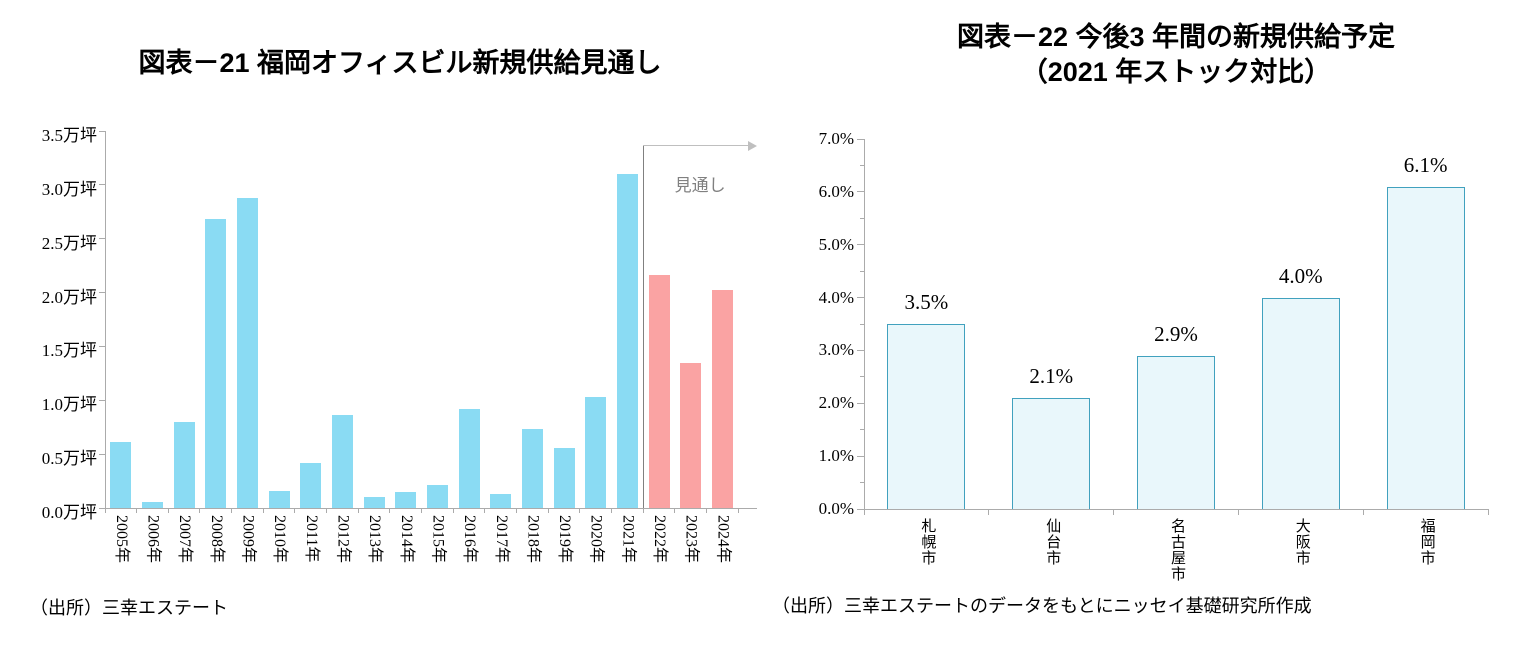  Describe the element at coordinates (69, 405) in the screenshot. I see `y-tick-label: 1.0万坪` at that location.